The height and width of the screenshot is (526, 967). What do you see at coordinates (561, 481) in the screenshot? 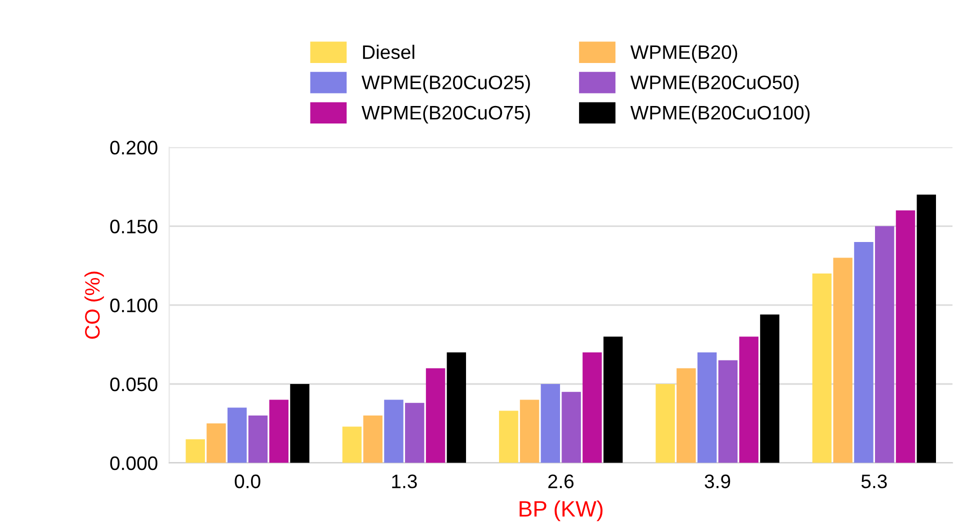
I see `x-tick-label: 2.6` at bounding box center [561, 481].